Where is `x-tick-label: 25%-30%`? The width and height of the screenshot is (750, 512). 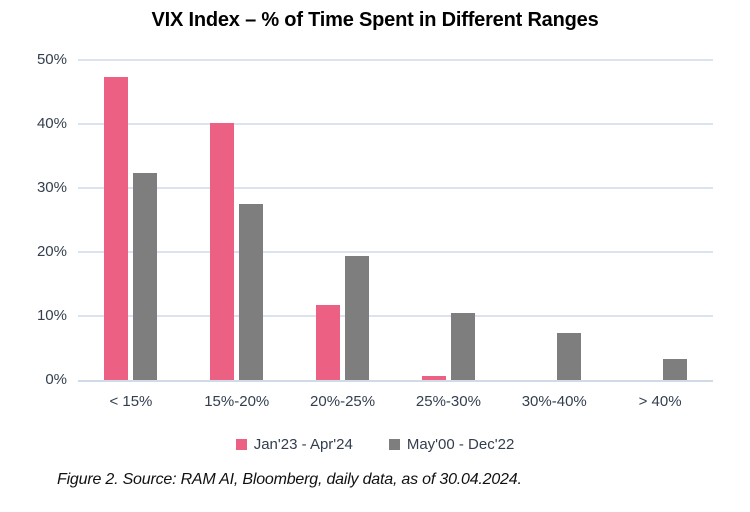
x-tick-label: 25%-30% is located at coordinates (448, 401).